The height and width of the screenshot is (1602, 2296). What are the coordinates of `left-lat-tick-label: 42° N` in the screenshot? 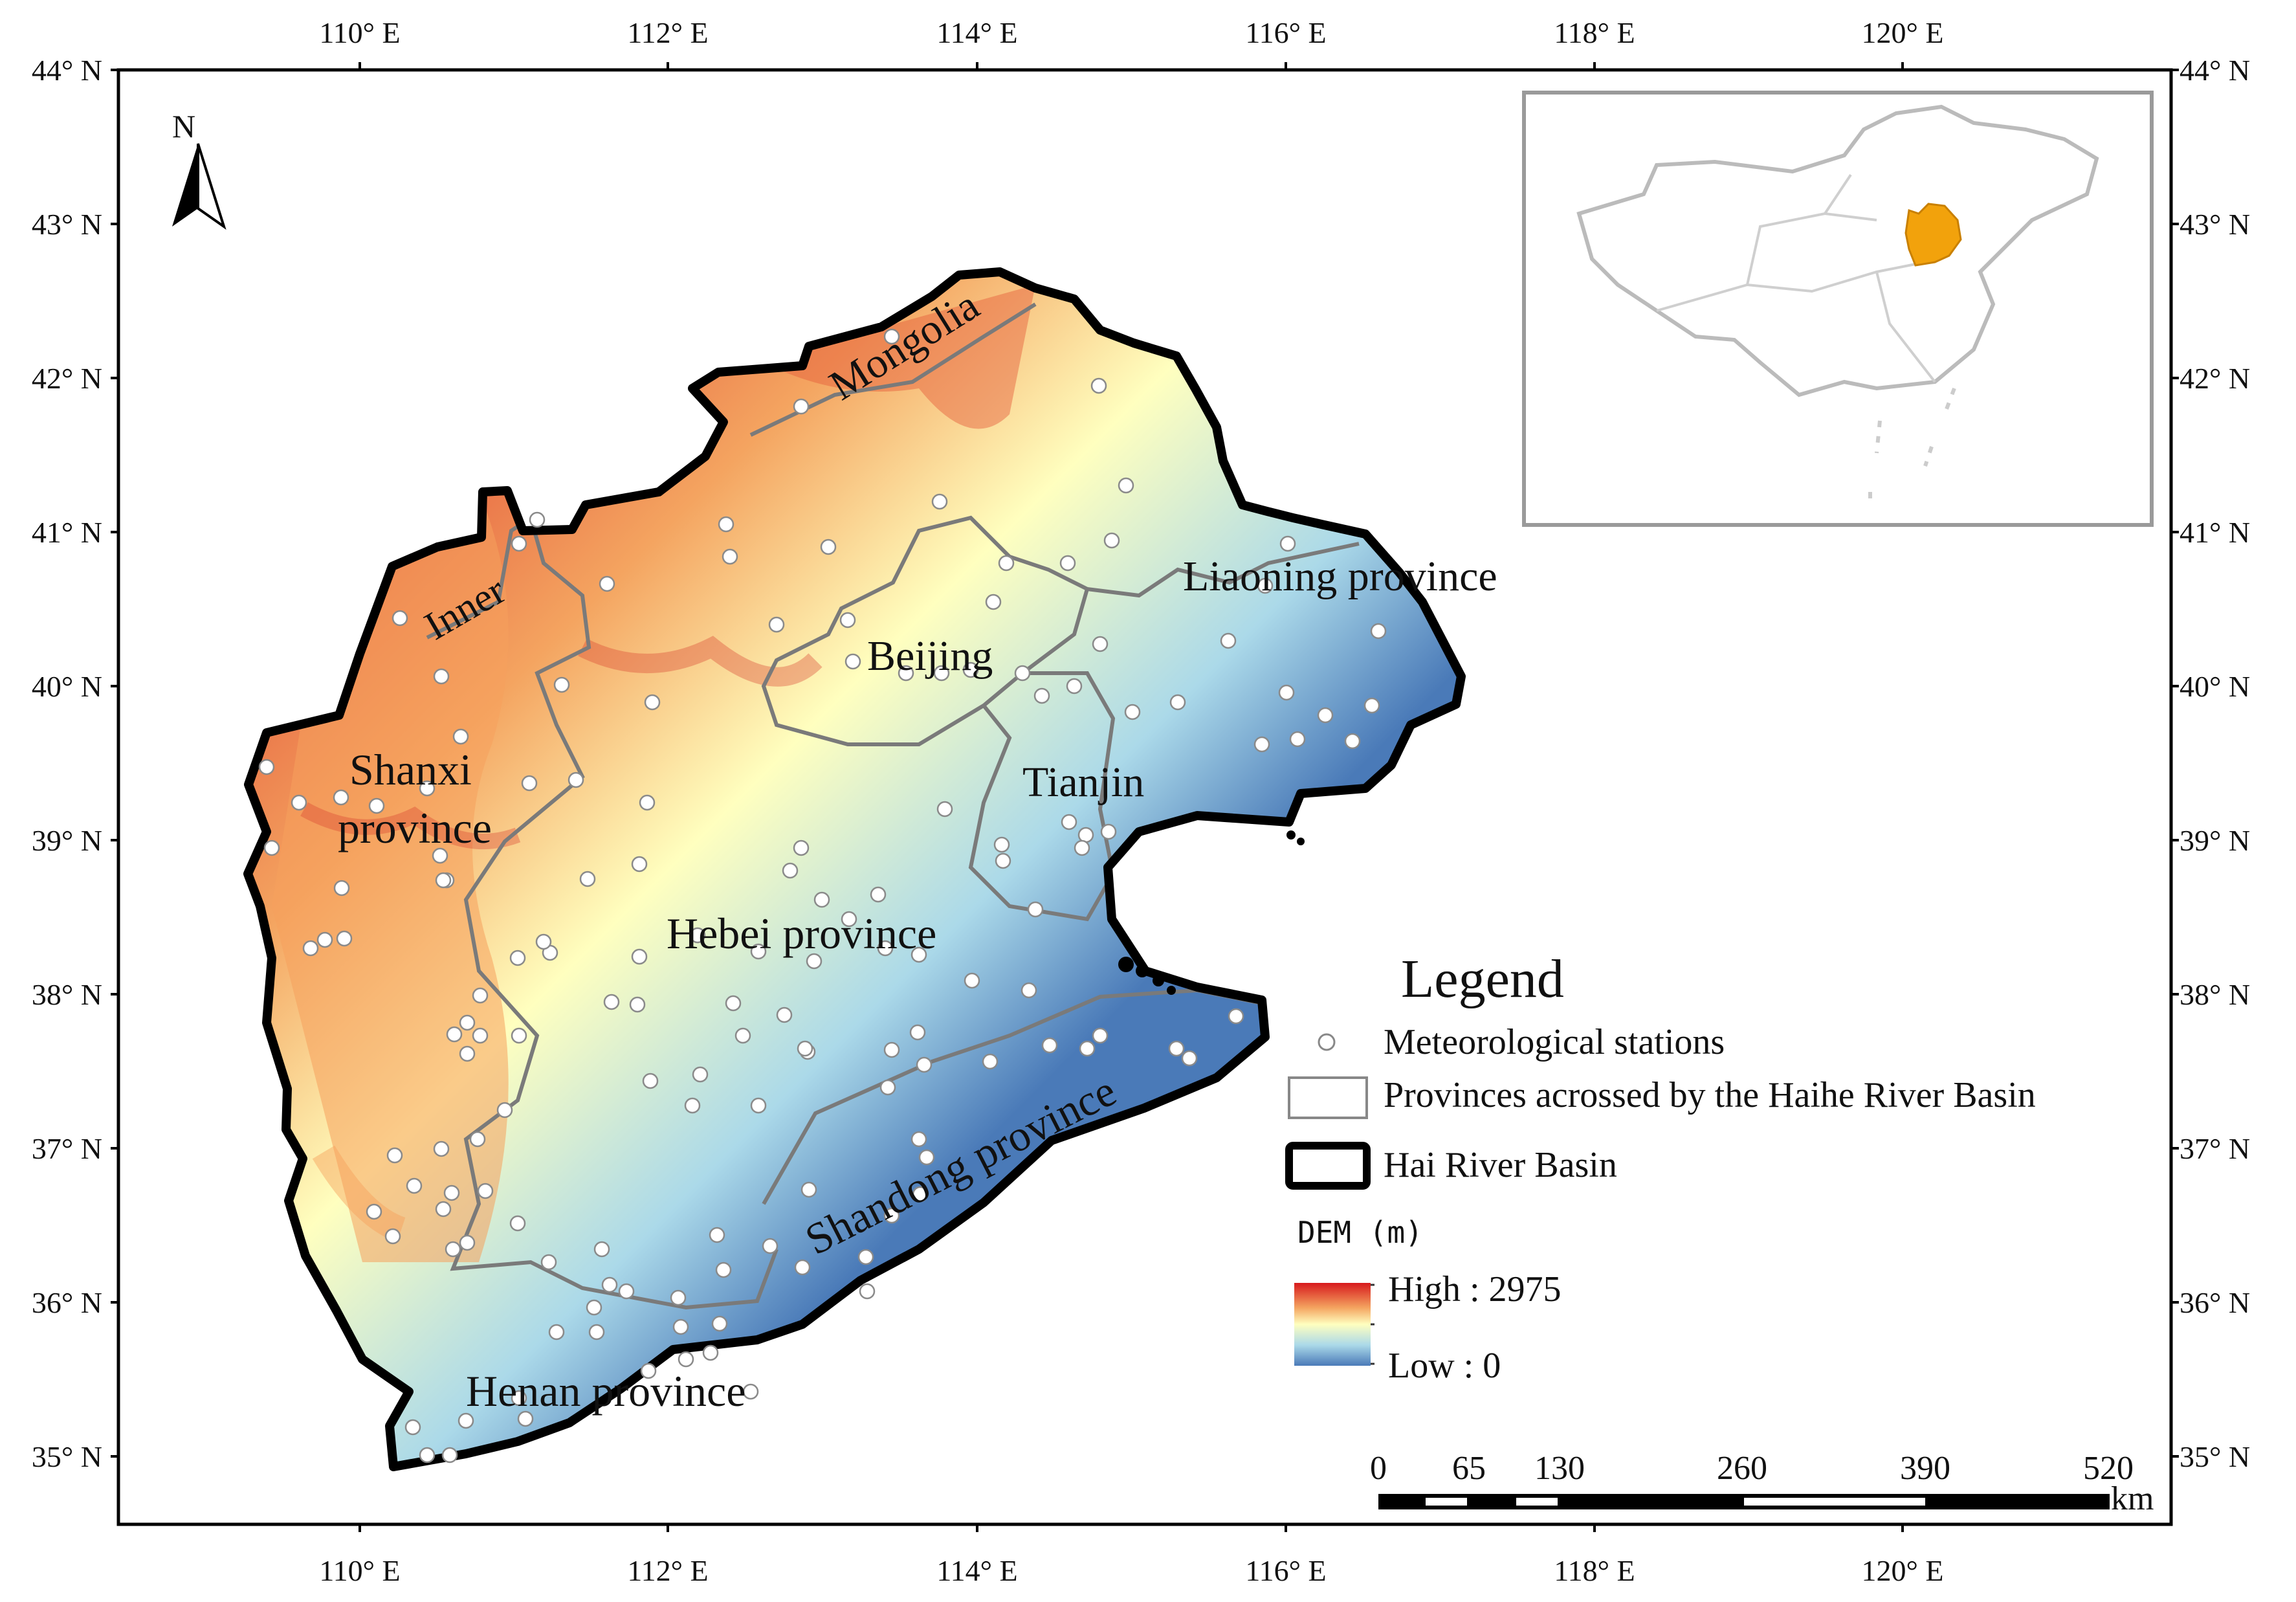 It's located at (67, 378).